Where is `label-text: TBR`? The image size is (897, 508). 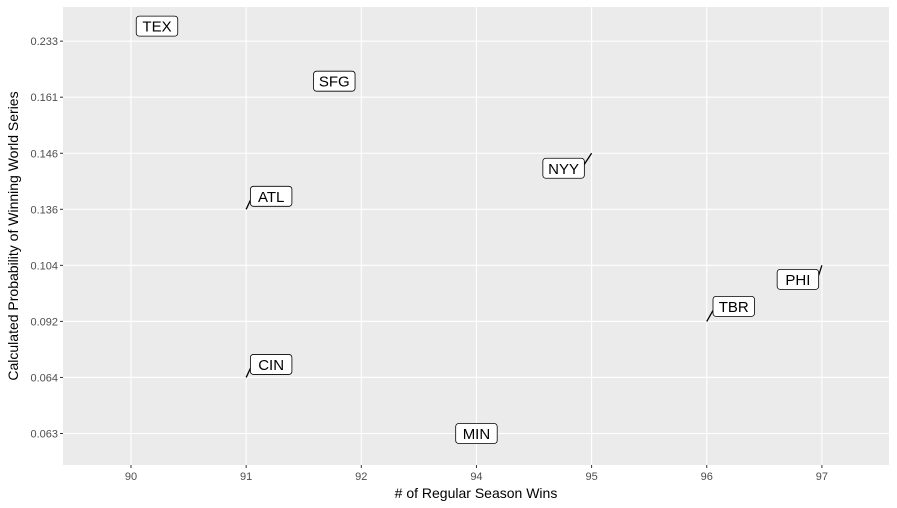 label-text: TBR is located at coordinates (734, 307).